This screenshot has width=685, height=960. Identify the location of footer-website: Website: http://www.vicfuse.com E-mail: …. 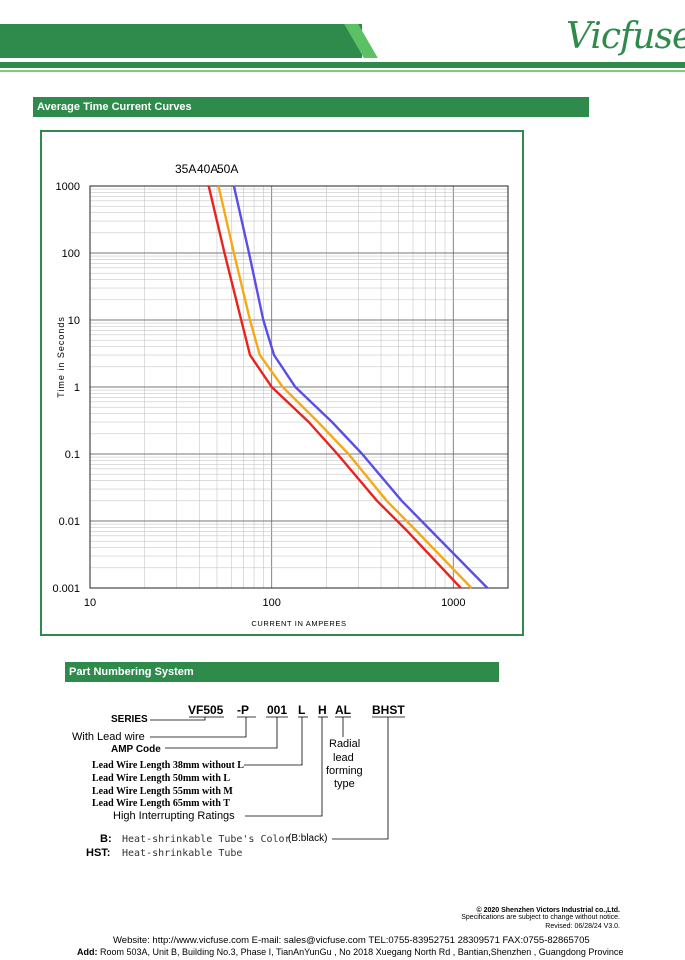
(351, 940).